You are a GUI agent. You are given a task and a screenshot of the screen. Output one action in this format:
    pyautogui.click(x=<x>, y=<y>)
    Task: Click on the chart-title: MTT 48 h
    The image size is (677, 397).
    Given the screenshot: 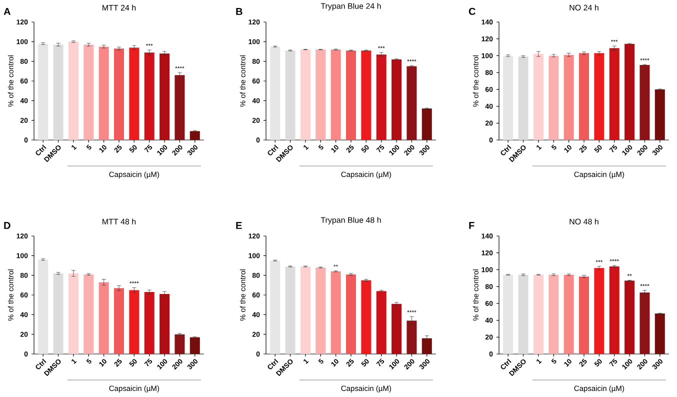 What is the action you would take?
    pyautogui.click(x=119, y=221)
    